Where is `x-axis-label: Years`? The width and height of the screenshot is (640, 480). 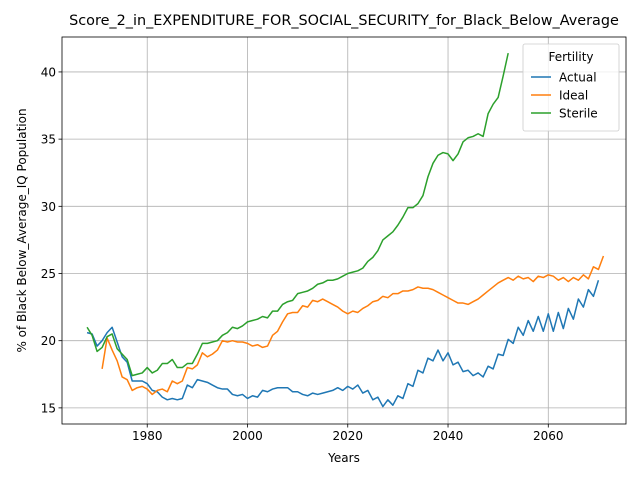 x-axis-label: Years is located at coordinates (343, 458).